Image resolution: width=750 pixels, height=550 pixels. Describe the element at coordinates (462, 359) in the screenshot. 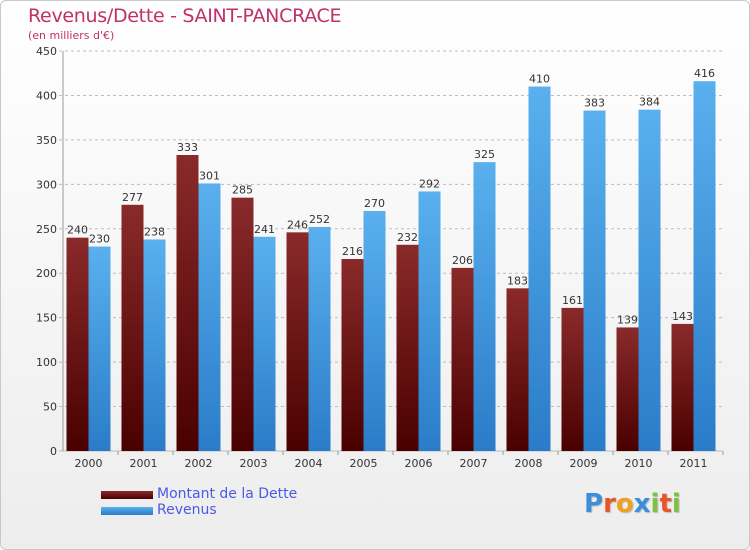

I see `bar-dette-2007` at that location.